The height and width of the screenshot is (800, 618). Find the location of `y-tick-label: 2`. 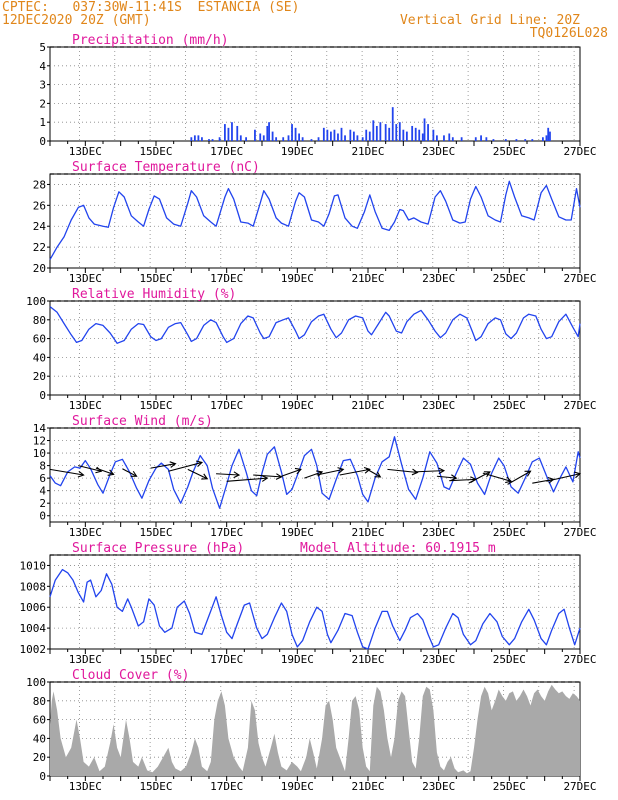

y-tick-label: 2 is located at coordinates (42, 503).